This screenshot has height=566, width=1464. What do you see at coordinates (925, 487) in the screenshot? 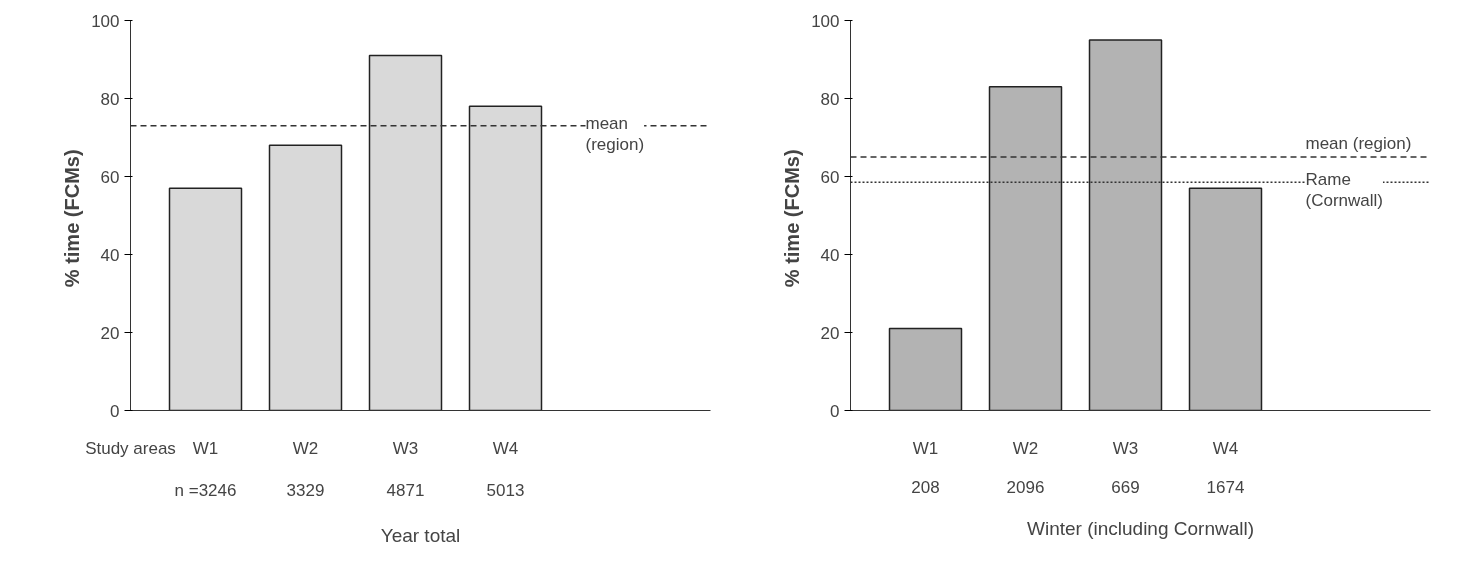
I see `text: 208` at bounding box center [925, 487].